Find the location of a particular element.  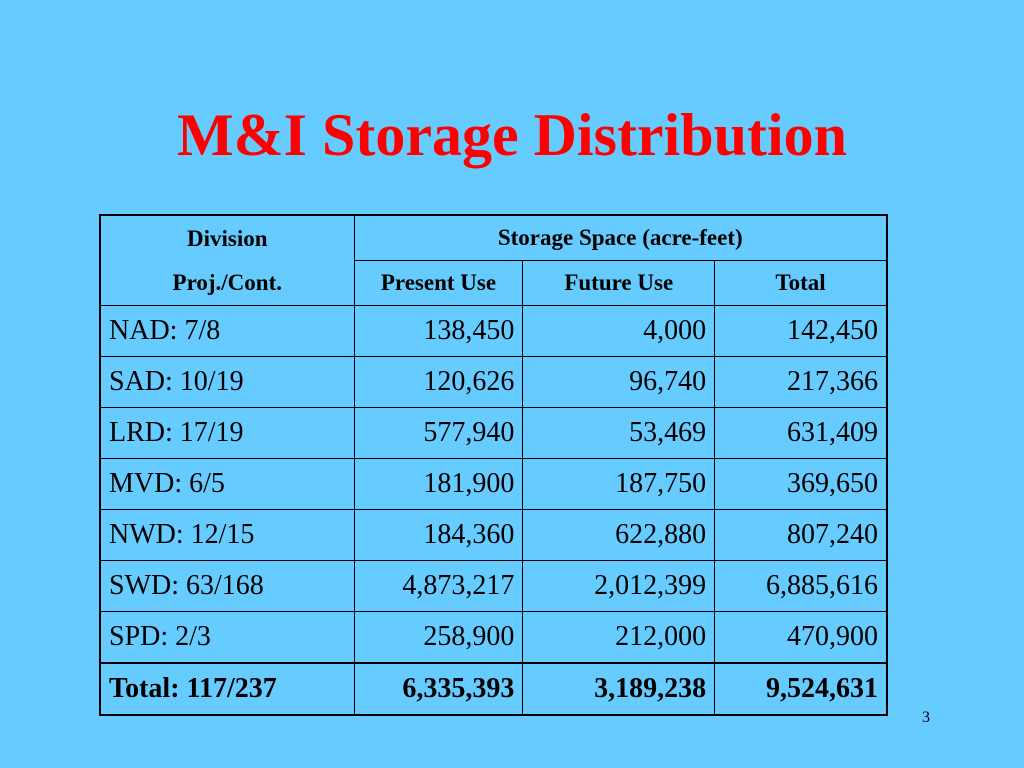

present-use-cell: 258,900 is located at coordinates (438, 637).